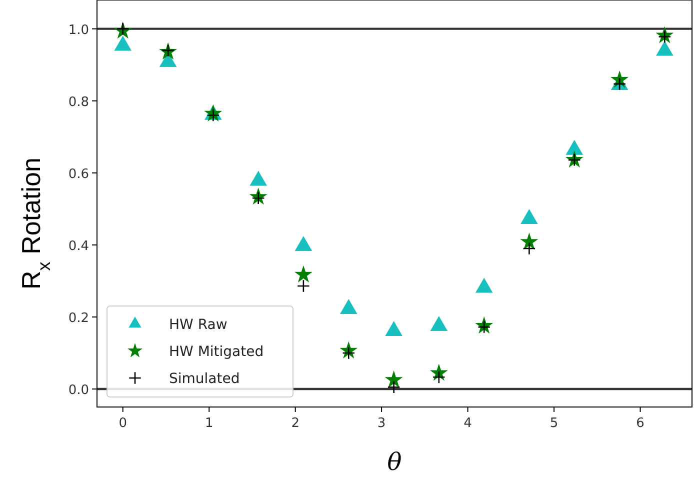 The image size is (694, 480). What do you see at coordinates (78, 318) in the screenshot?
I see `y-tick-label: 0.2` at bounding box center [78, 318].